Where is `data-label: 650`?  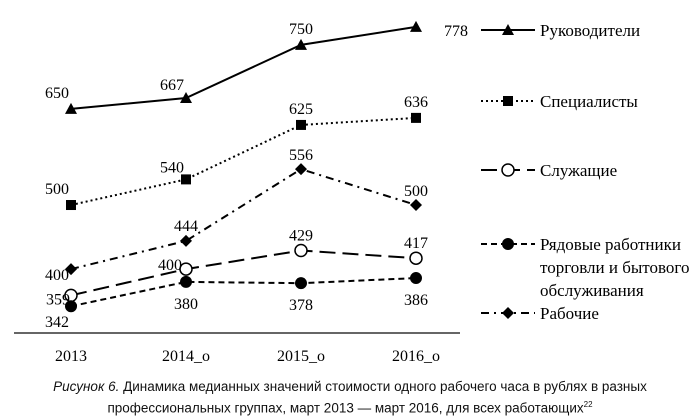
data-label: 650 is located at coordinates (57, 93).